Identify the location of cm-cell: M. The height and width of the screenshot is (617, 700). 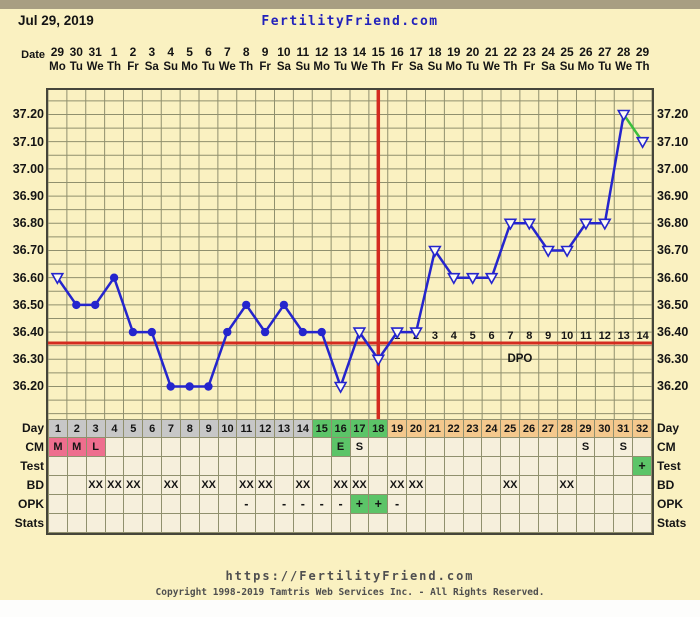
(58, 447).